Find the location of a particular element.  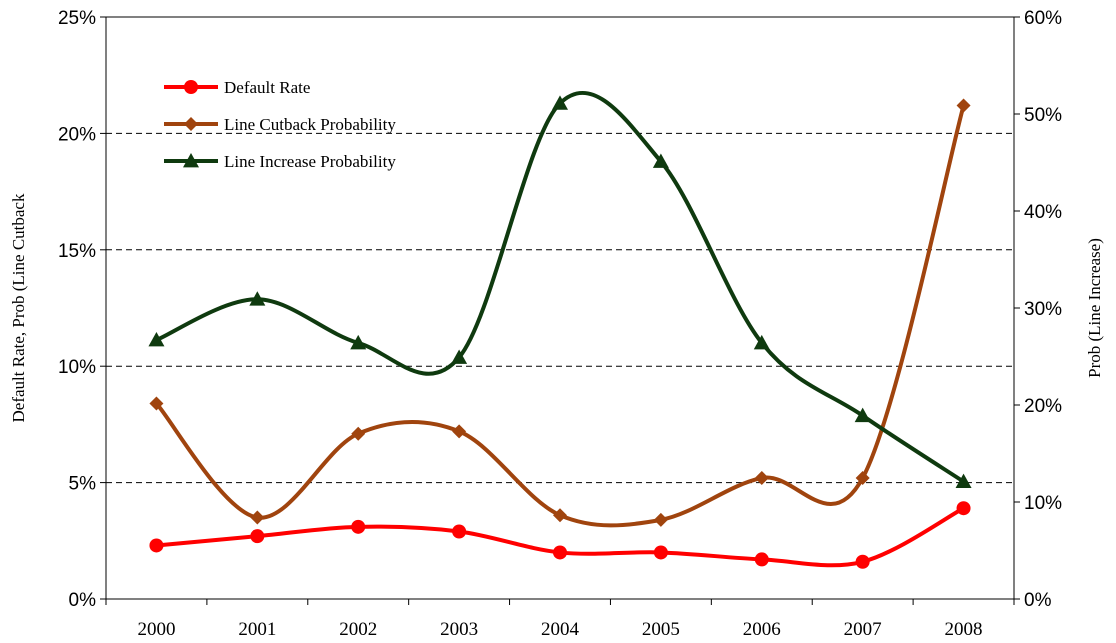

right-tick-label: 50% is located at coordinates (1043, 115).